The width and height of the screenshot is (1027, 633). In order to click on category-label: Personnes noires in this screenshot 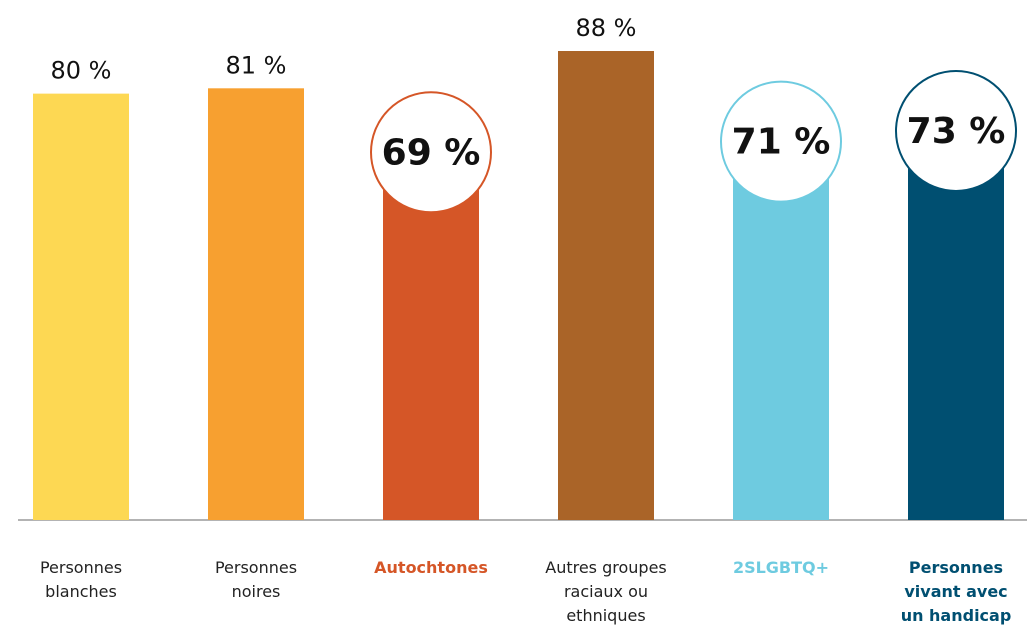, I will do `click(256, 579)`.